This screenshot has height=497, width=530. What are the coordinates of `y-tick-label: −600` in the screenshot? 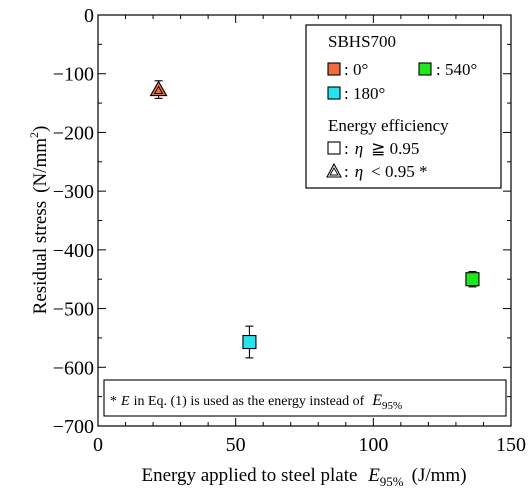 It's located at (73, 368).